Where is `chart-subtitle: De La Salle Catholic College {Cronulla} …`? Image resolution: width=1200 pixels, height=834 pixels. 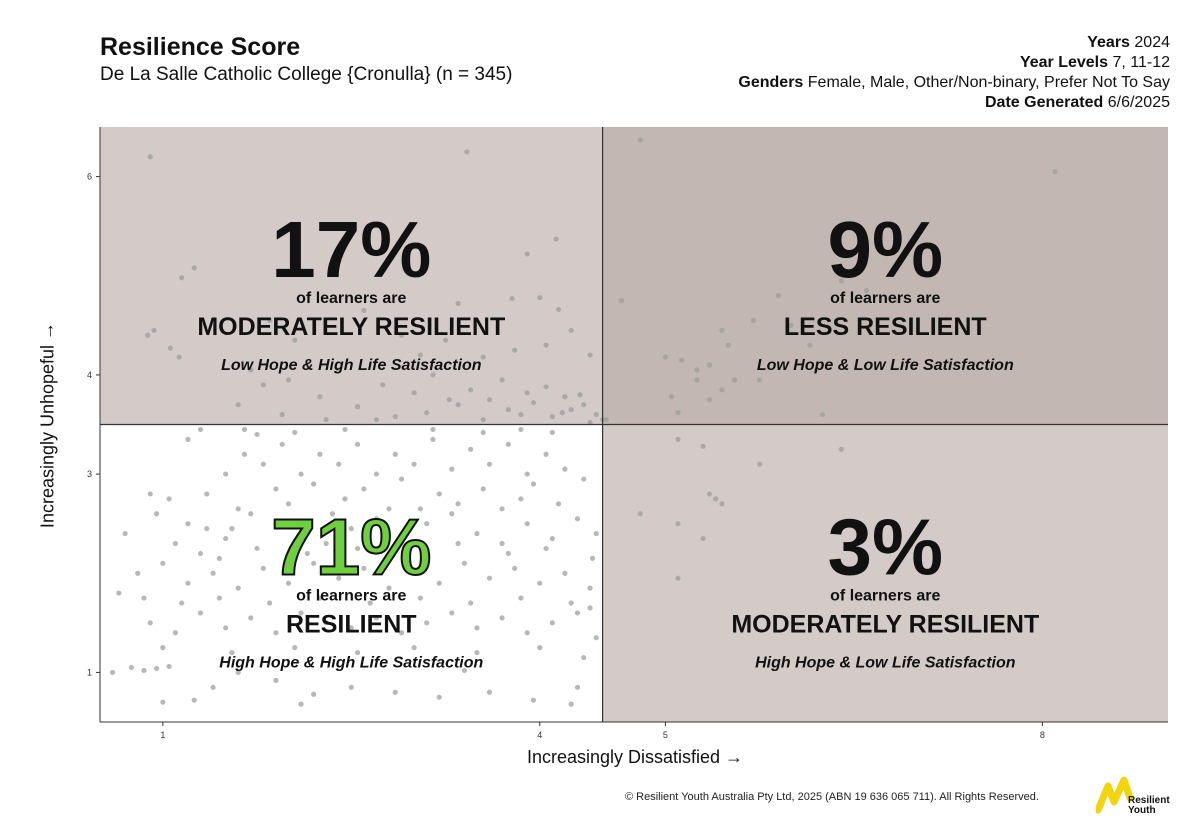
chart-subtitle: De La Salle Catholic College {Cronulla} … is located at coordinates (306, 74).